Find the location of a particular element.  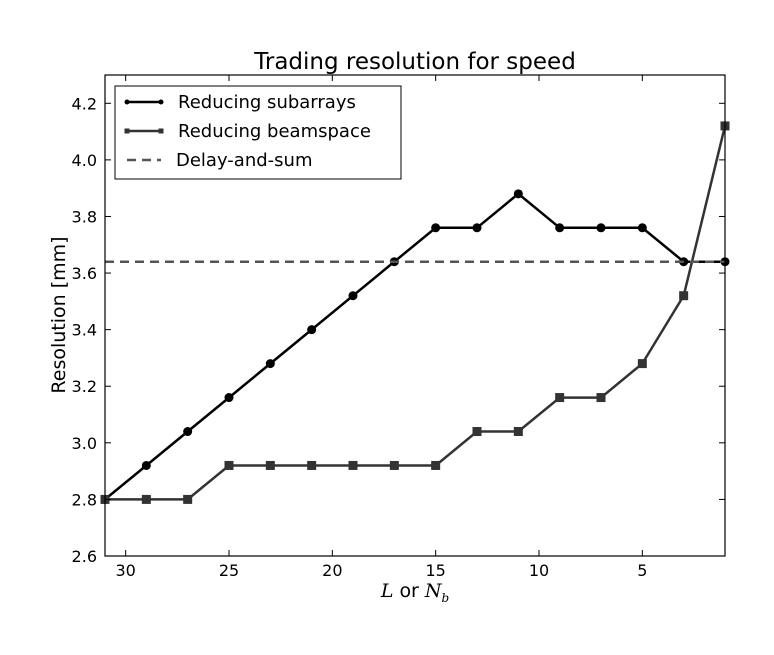

y-tick-label: 3.6 is located at coordinates (84, 273).